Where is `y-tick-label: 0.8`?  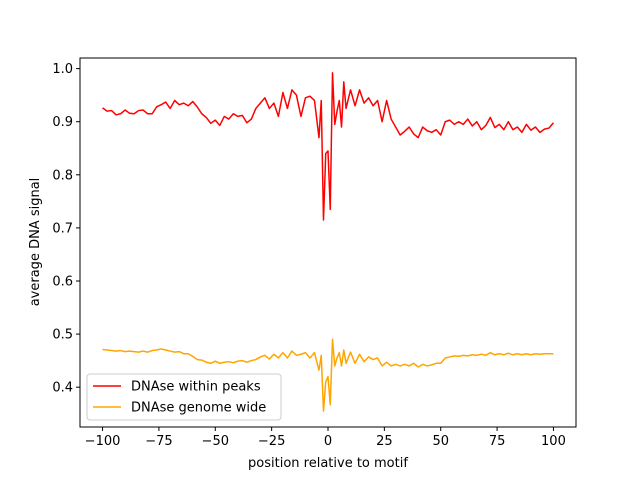 y-tick-label: 0.8 is located at coordinates (62, 175).